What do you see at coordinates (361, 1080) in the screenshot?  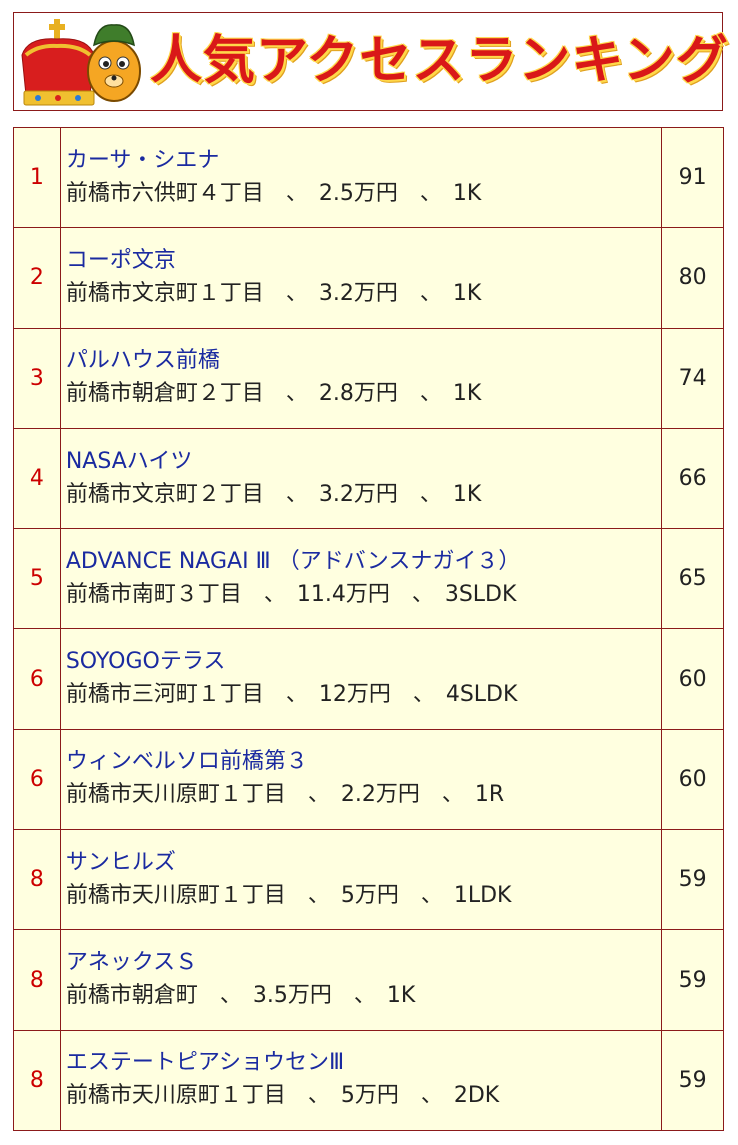 I see `property-info: エステートピアショウセンⅢ 前橋市天川原町１丁目 、 5万円 、 2DK` at bounding box center [361, 1080].